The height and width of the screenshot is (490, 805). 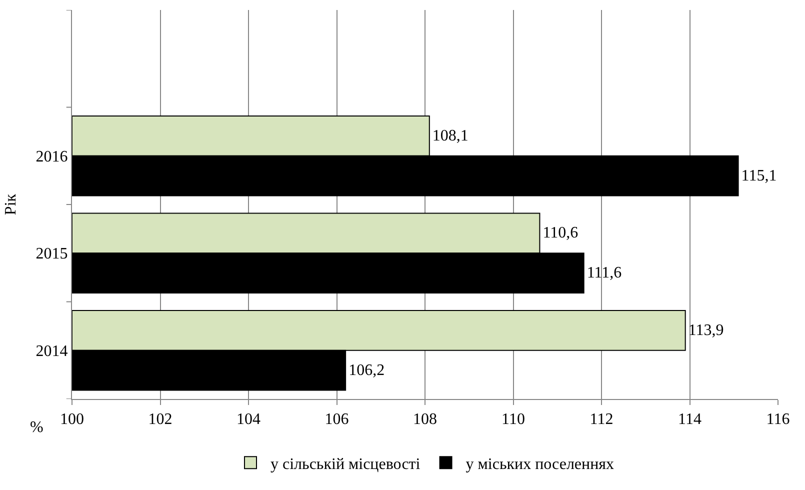 I want to click on legend-label: у сільській місцевості, so click(x=345, y=464).